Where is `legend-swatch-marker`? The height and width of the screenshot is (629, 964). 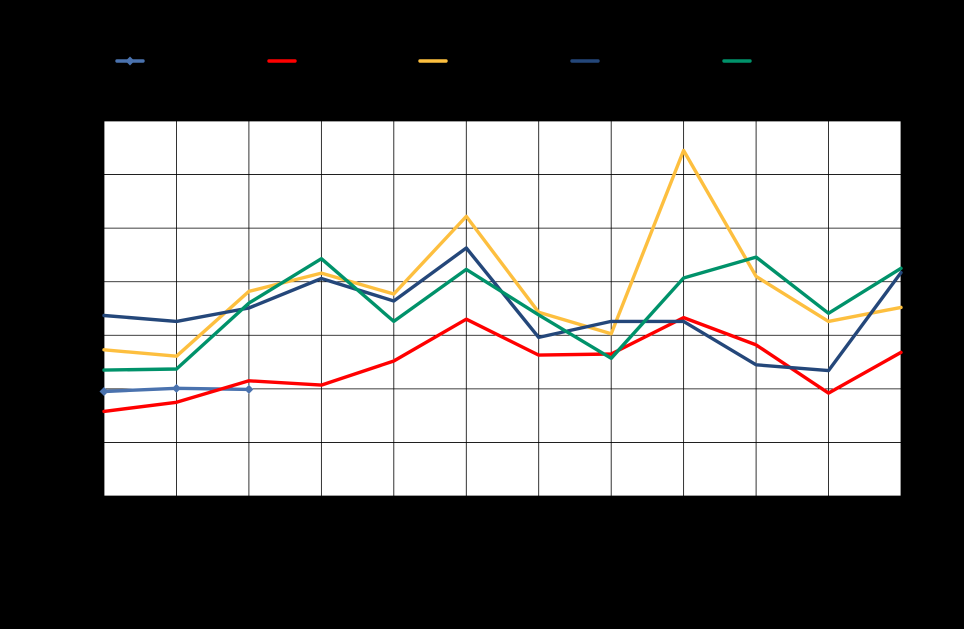 legend-swatch-marker is located at coordinates (130, 61).